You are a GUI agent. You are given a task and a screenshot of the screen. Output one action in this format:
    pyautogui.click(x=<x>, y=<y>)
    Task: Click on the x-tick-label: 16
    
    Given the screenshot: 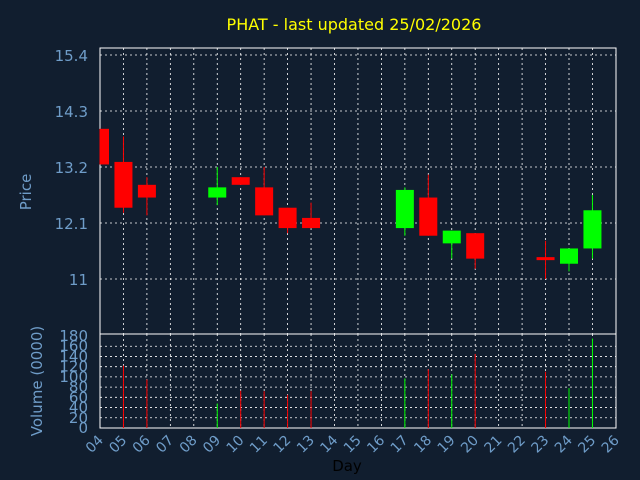 What is the action you would take?
    pyautogui.click(x=376, y=444)
    